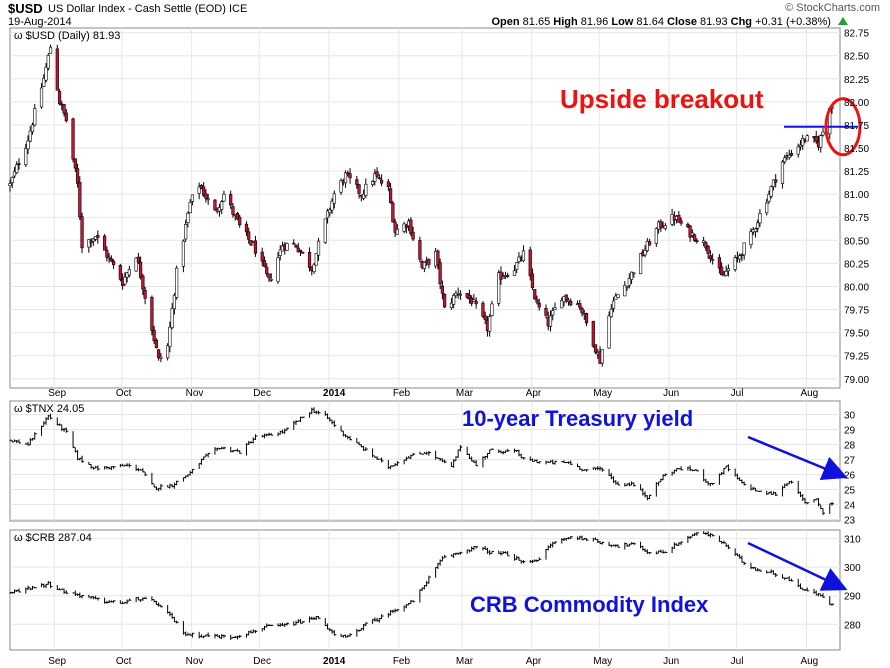  I want to click on y-tick-label: 30, so click(850, 416).